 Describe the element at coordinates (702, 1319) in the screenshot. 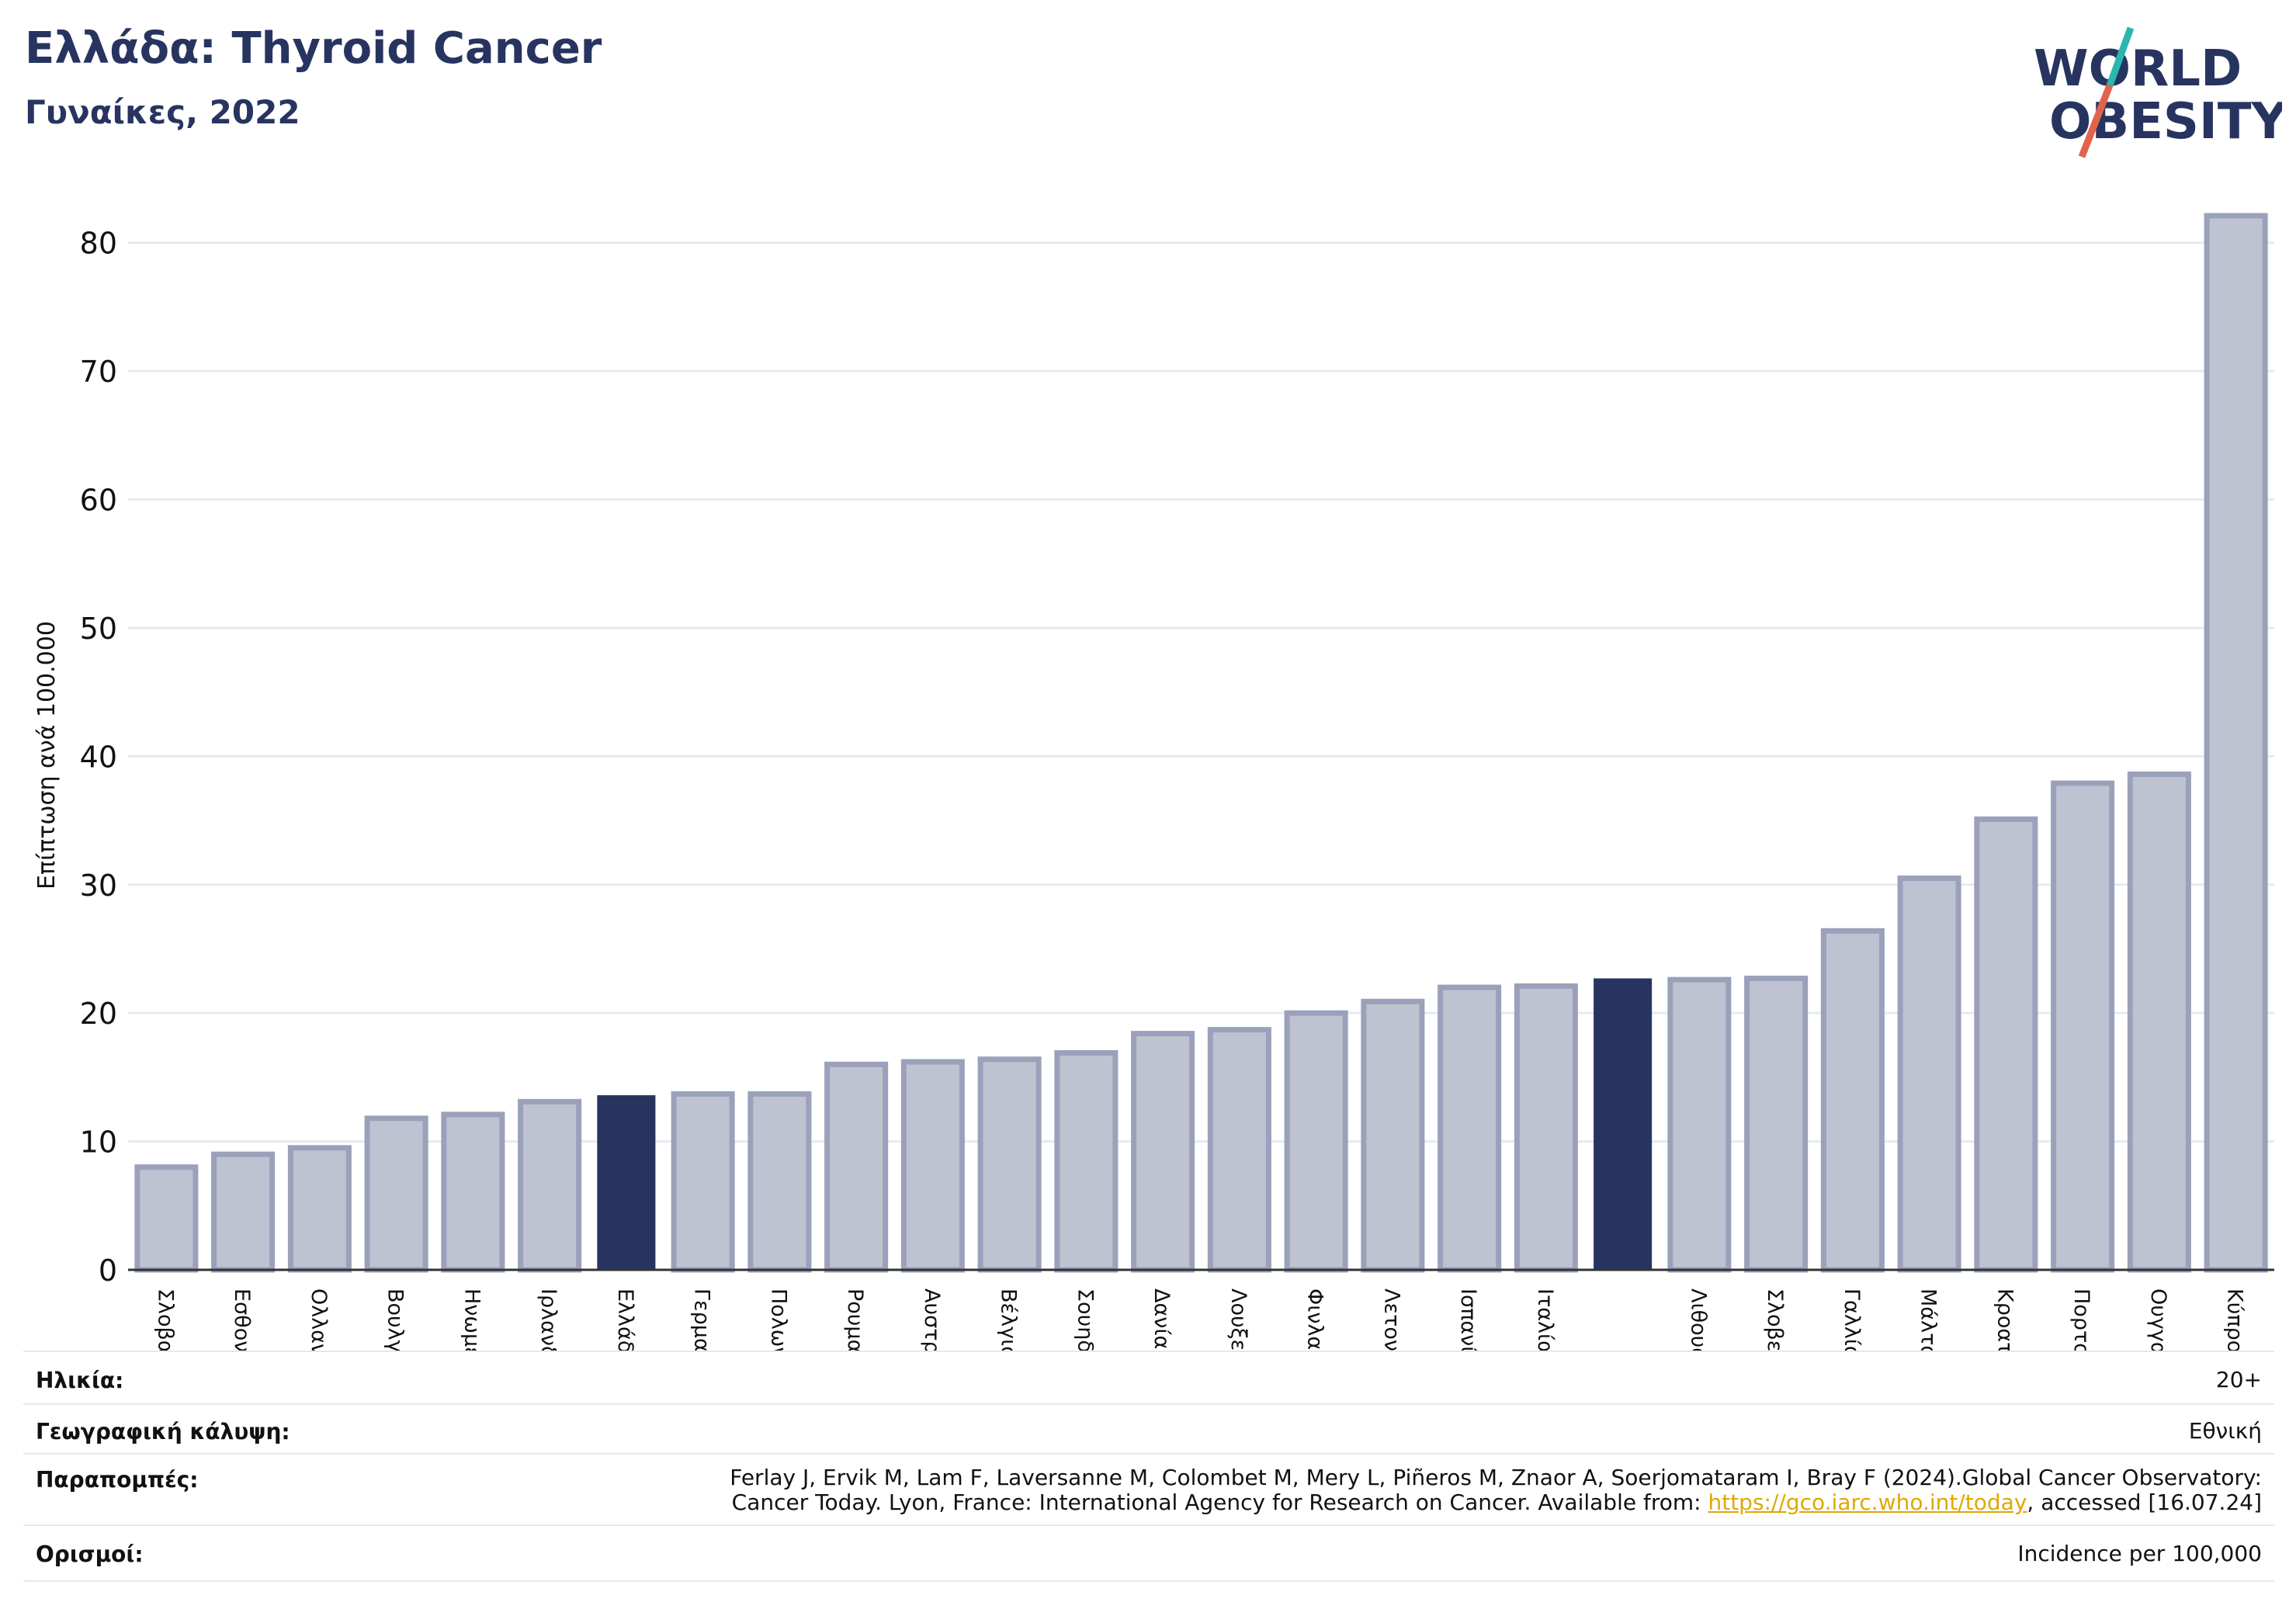

I see `x-tick-label: Γερμανία` at that location.